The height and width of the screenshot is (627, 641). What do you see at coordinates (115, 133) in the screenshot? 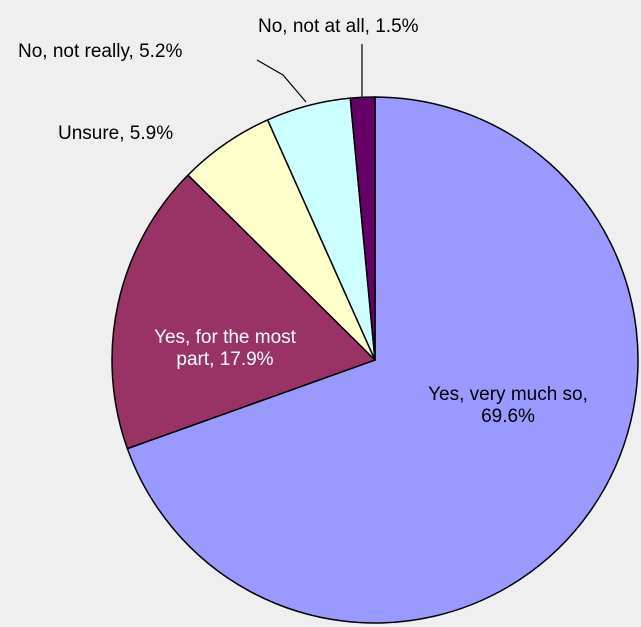
I see `pie-label-unsure: Unsure, 5.9%` at bounding box center [115, 133].